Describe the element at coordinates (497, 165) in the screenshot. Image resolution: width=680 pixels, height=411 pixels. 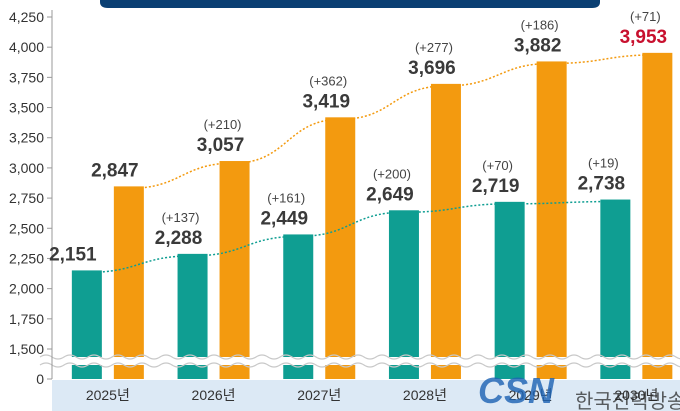
I see `change-label: (+70)` at that location.